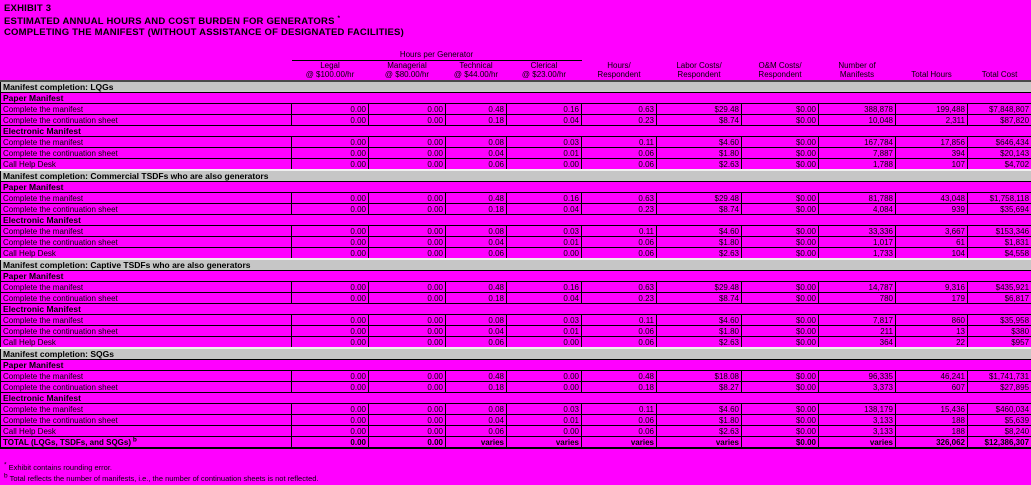 The image size is (1031, 485). I want to click on table-cell: 0.11, so click(619, 142).